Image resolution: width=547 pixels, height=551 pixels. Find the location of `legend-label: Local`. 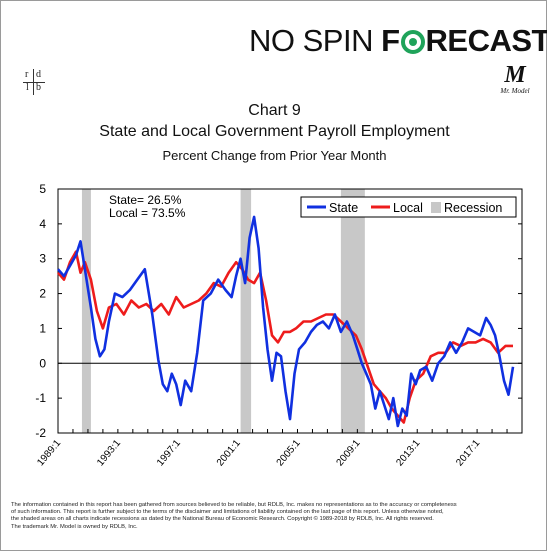

legend-label: Local is located at coordinates (408, 208).